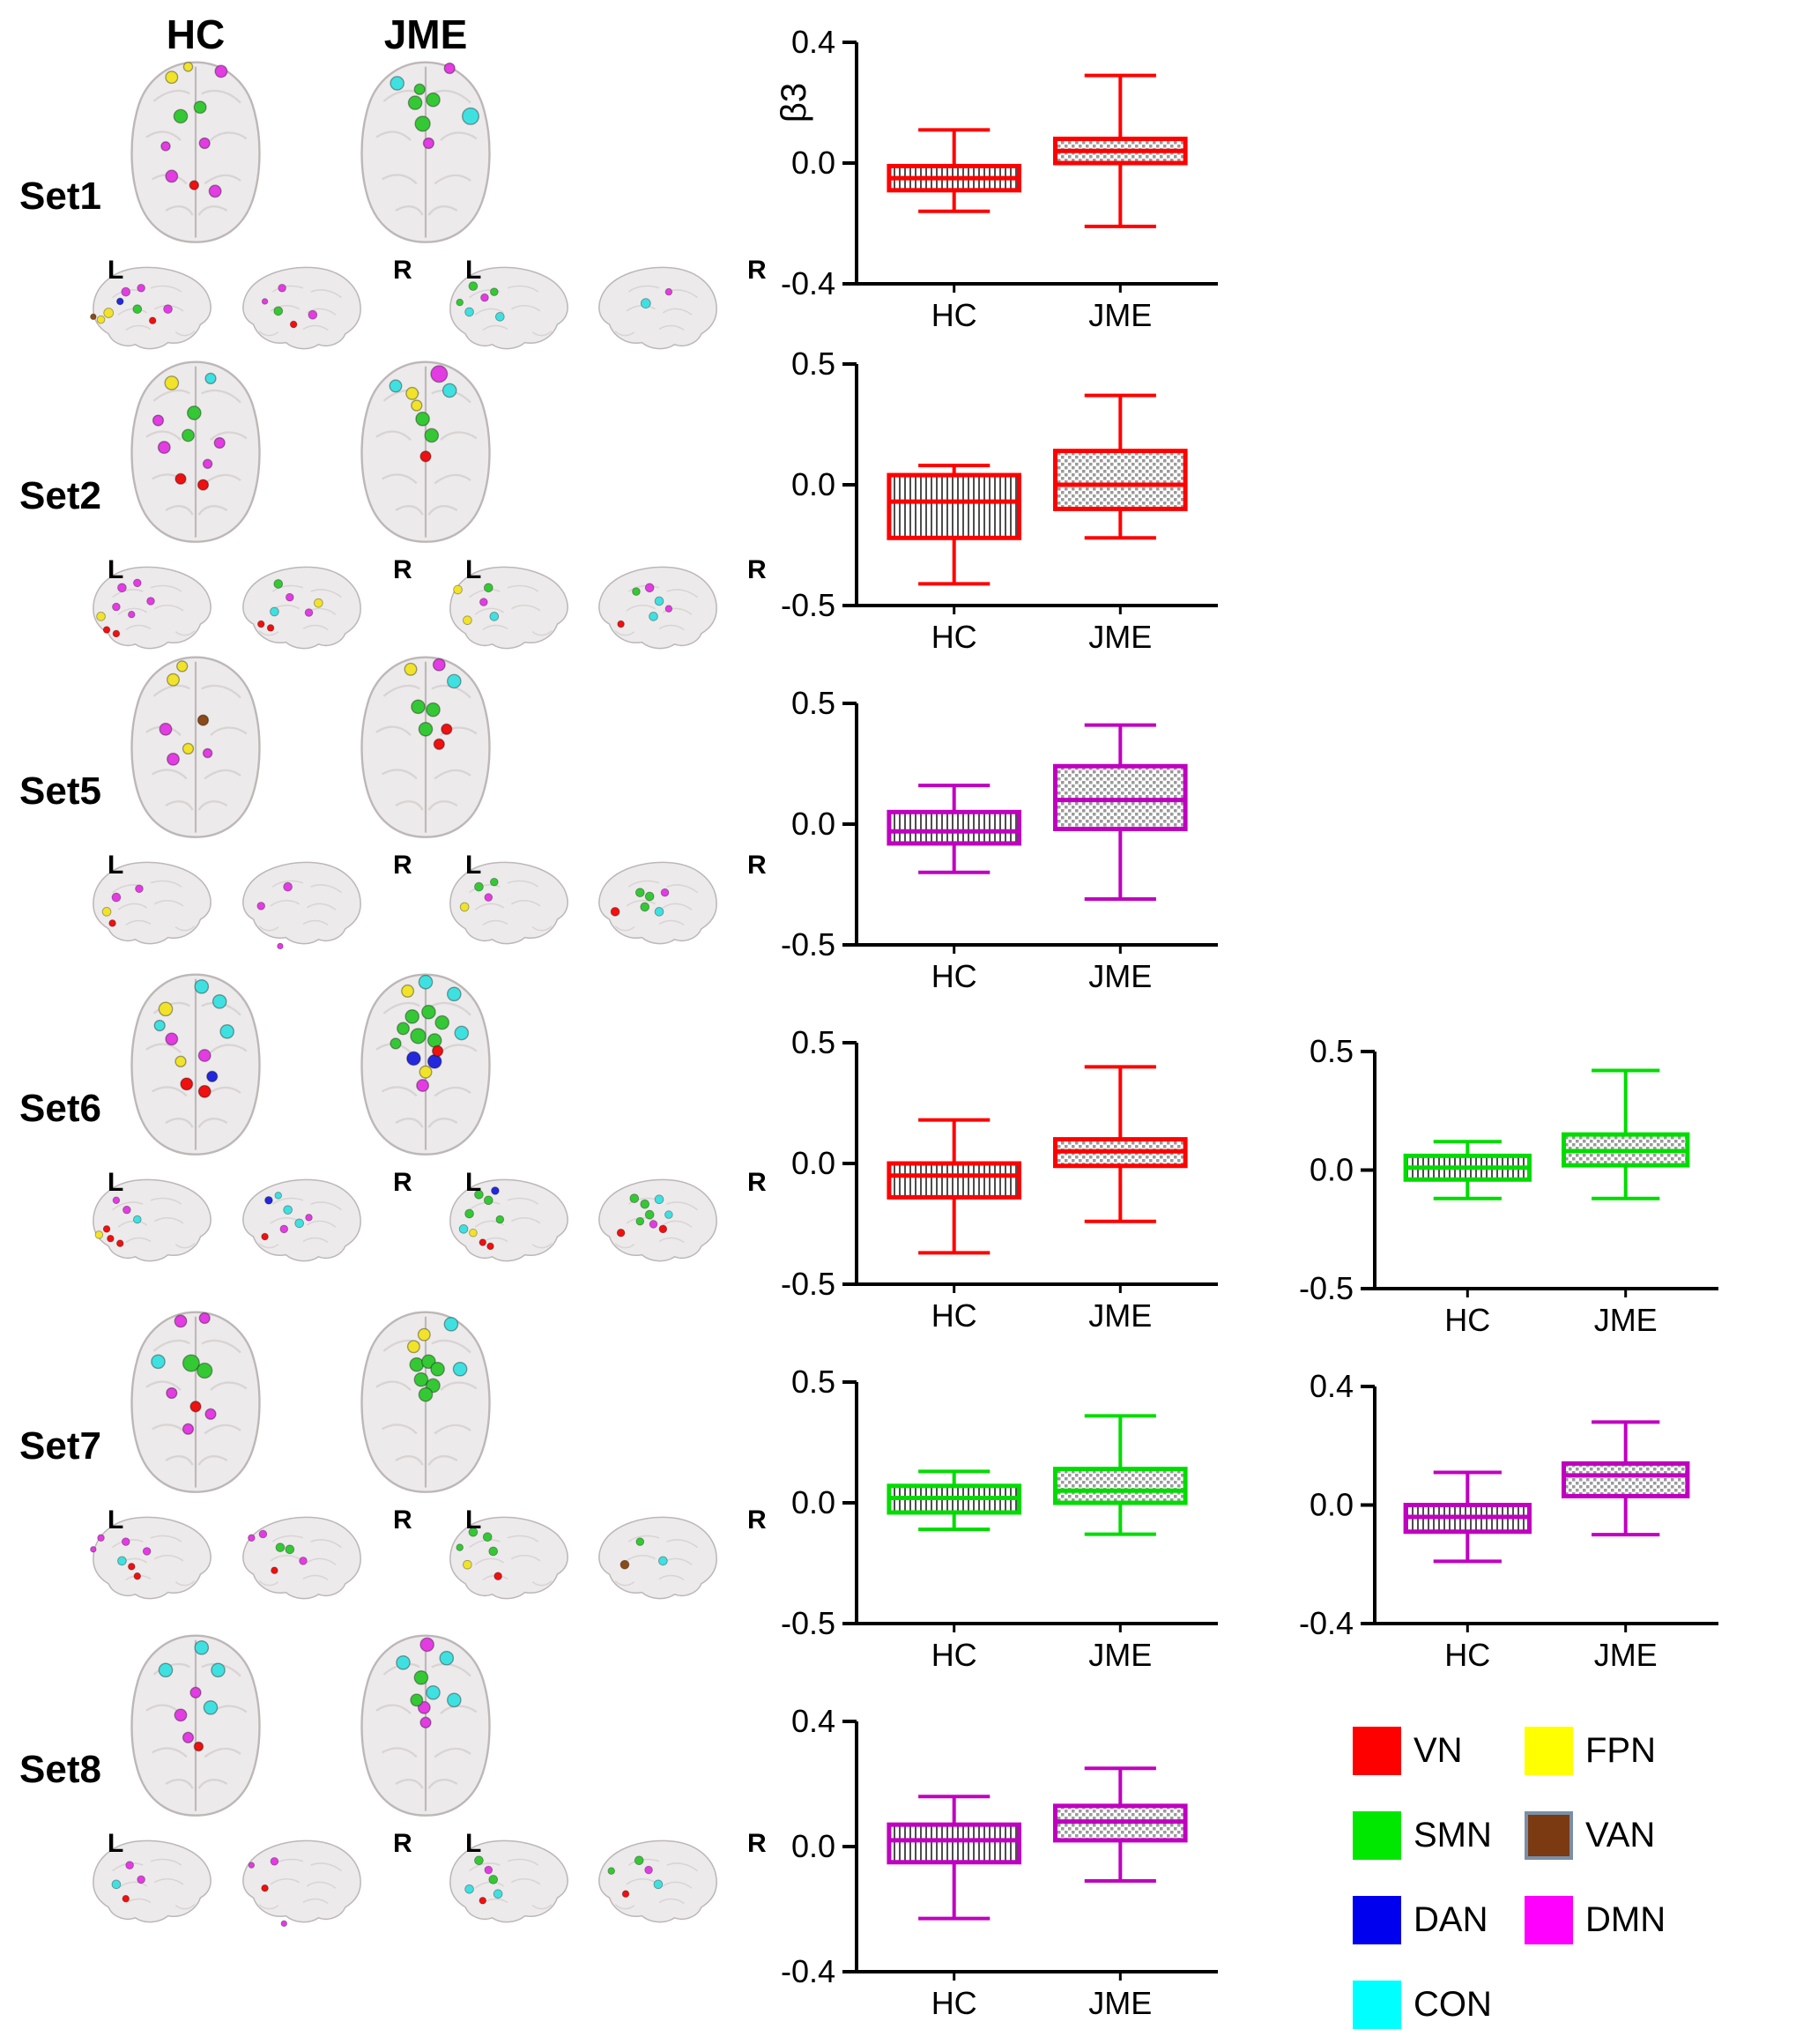 This screenshot has width=1818, height=2044. What do you see at coordinates (152, 1881) in the screenshot?
I see `brain-sagittal-left-set8-hc` at bounding box center [152, 1881].